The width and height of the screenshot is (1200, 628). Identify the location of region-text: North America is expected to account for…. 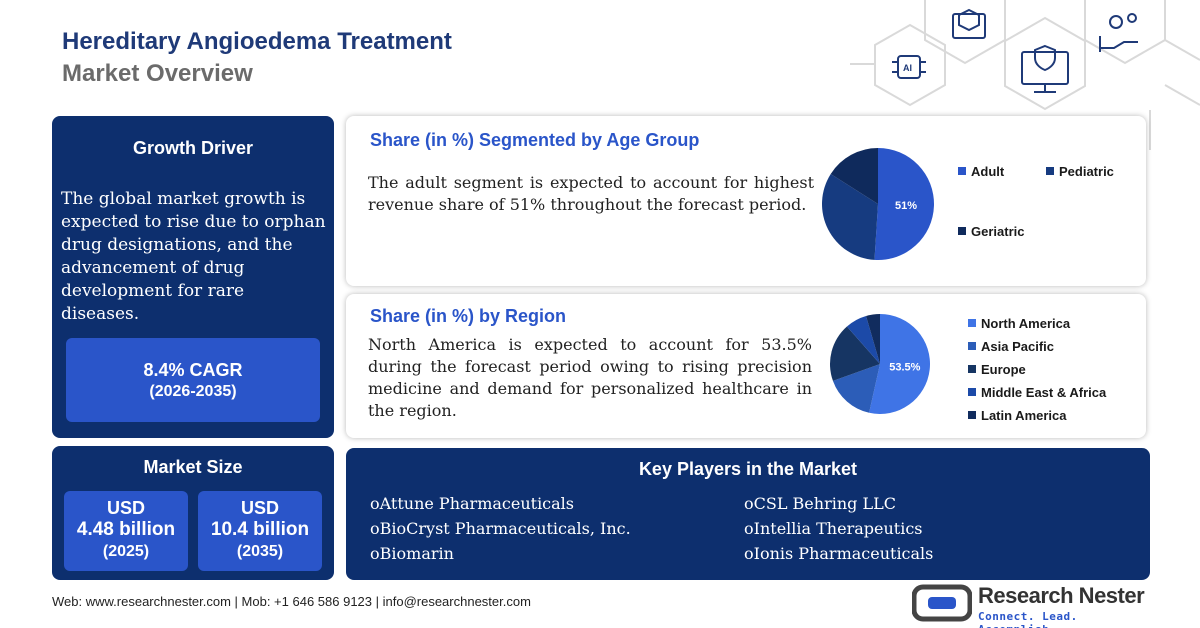
(590, 377).